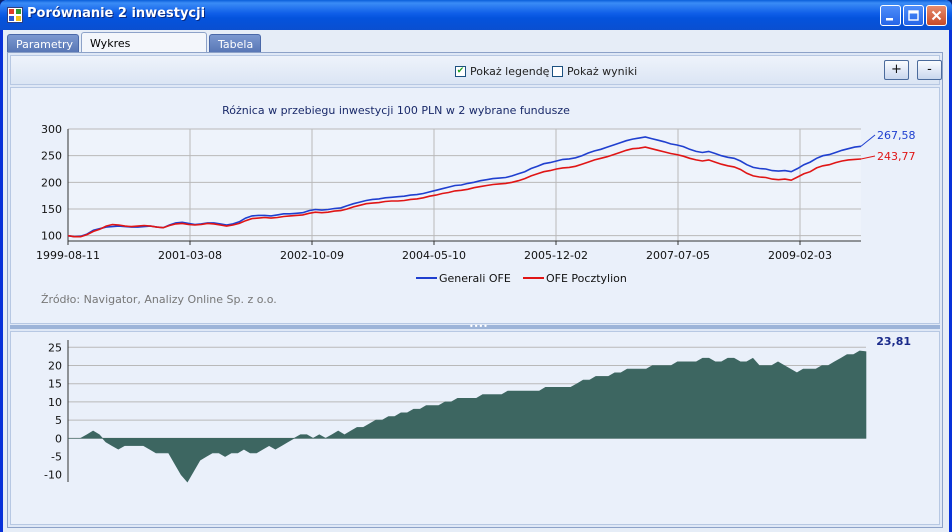  What do you see at coordinates (190, 255) in the screenshot?
I see `main-x-tick-label: 2001-03-08` at bounding box center [190, 255].